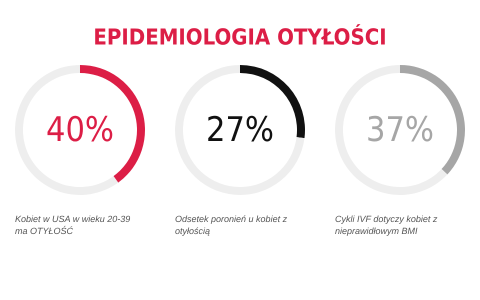 The height and width of the screenshot is (300, 480). Describe the element at coordinates (387, 225) in the screenshot. I see `text: Cykli IVF dotyczy kobiet z nieprawidłowym BMI` at that location.